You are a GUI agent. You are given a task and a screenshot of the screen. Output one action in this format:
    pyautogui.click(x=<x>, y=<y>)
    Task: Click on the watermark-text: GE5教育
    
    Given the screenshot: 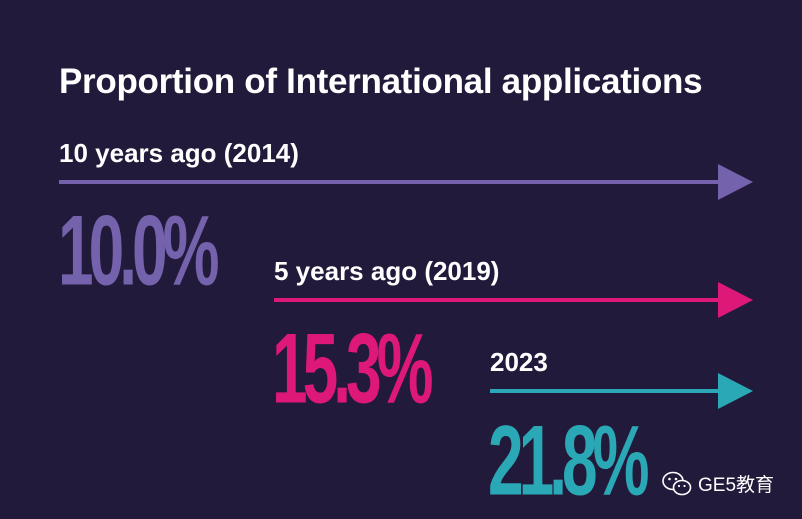 What is the action you would take?
    pyautogui.click(x=736, y=485)
    